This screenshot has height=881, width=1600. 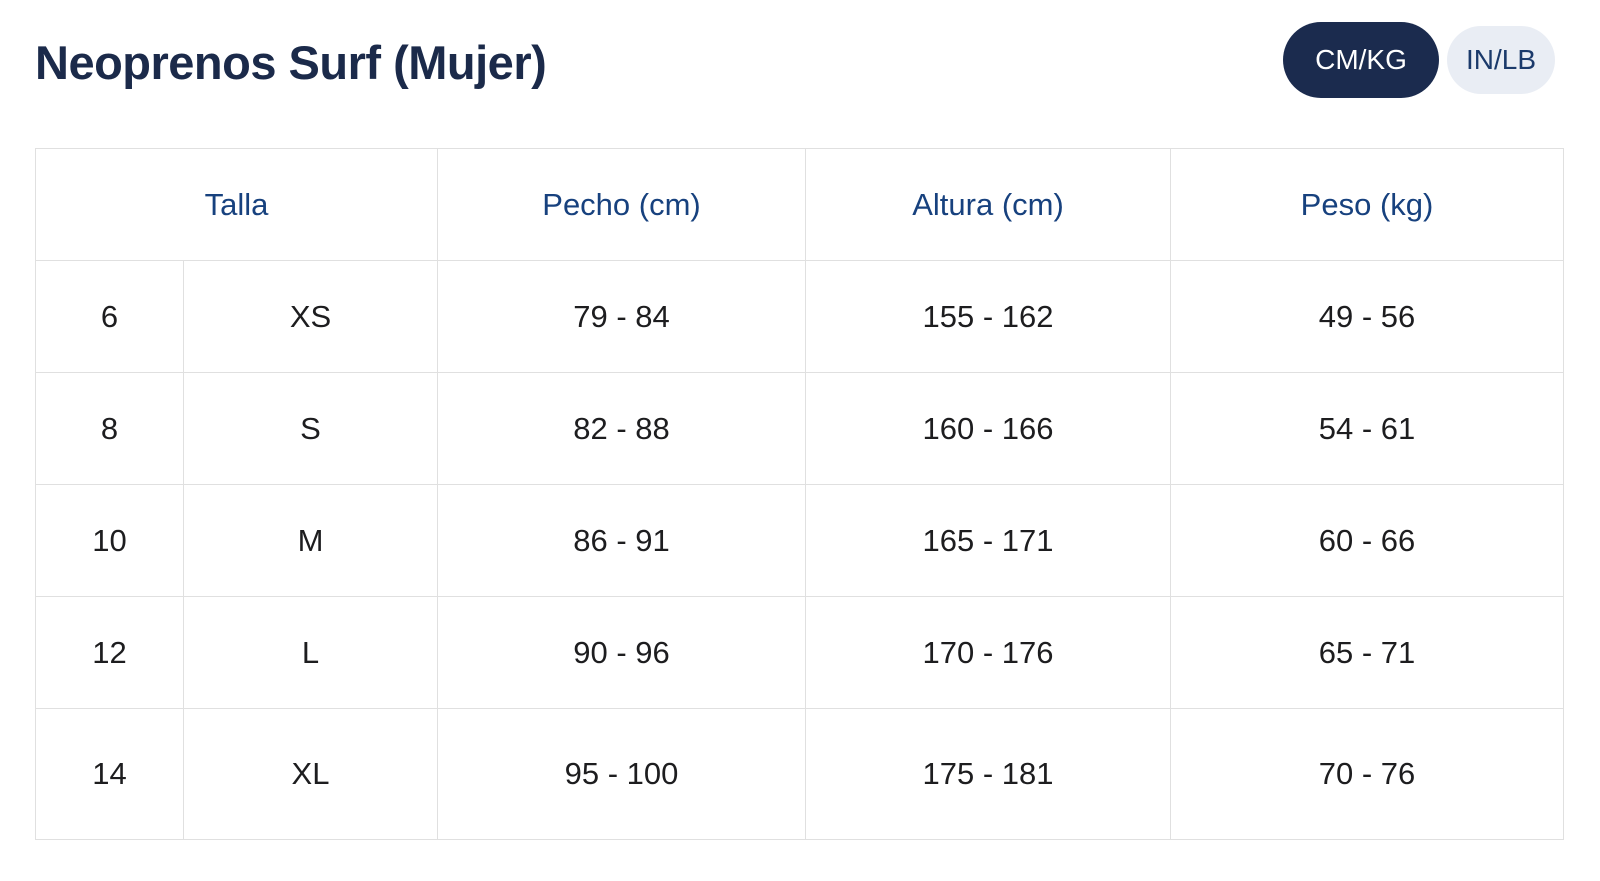 I want to click on cell-size-letter: XS, so click(x=310, y=316).